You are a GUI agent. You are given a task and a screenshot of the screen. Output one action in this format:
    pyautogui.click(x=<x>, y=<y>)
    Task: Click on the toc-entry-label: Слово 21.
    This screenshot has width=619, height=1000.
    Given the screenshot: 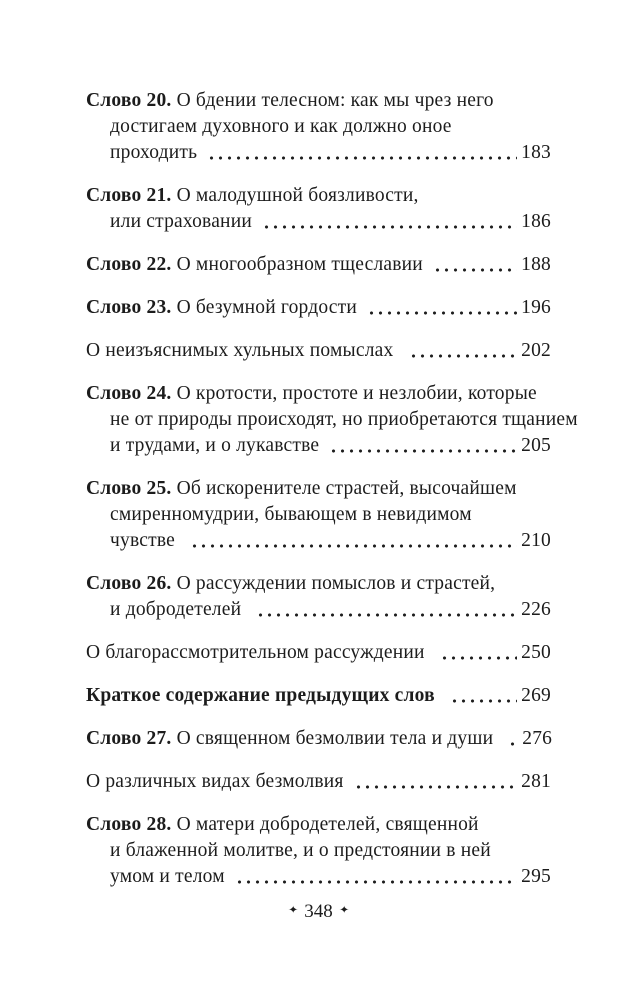 What is the action you would take?
    pyautogui.click(x=131, y=195)
    